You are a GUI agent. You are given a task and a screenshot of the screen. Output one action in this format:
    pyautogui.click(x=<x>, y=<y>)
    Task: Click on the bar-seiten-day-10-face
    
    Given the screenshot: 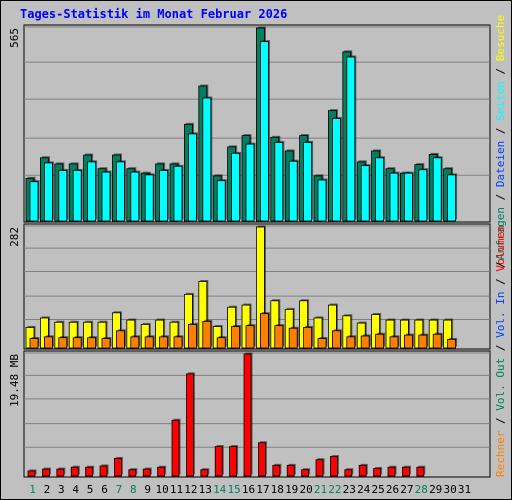 What is the action you would take?
    pyautogui.click(x=164, y=196)
    